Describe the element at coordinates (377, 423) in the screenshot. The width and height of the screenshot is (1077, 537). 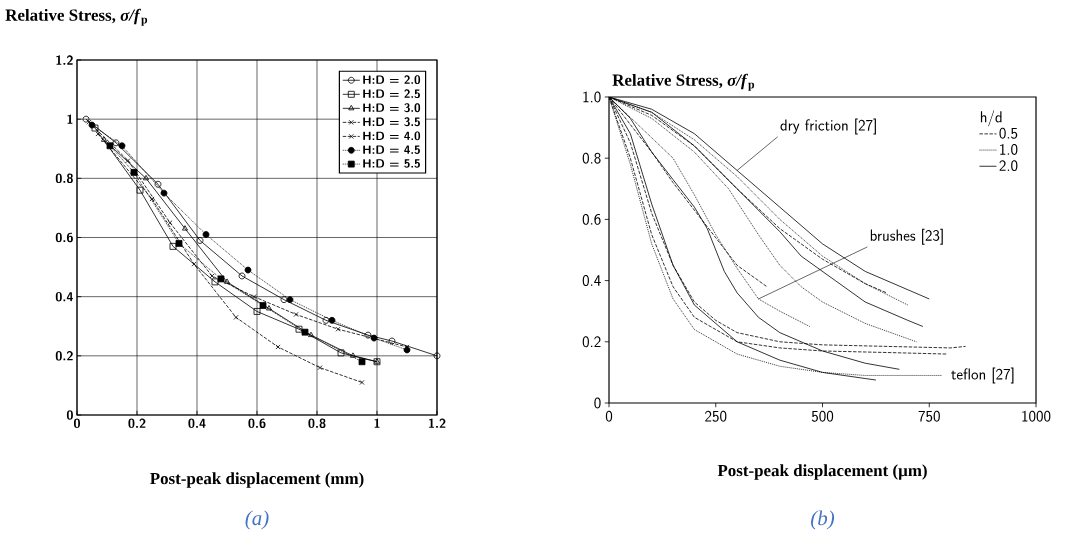
I see `x-tick-label: 1` at that location.